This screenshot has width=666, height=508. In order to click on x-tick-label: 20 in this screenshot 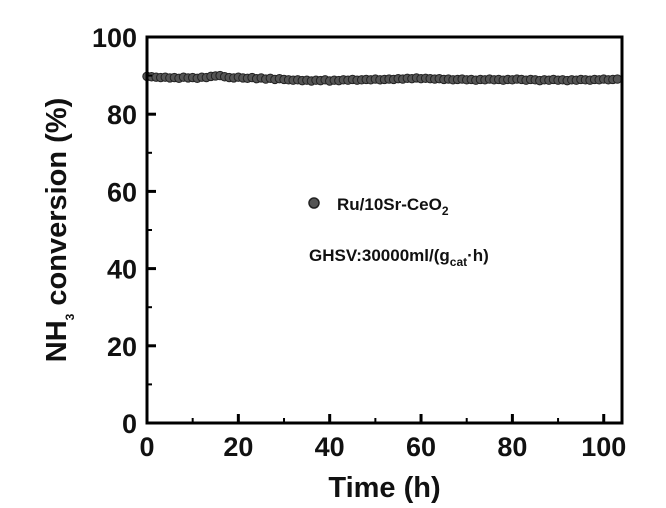, I will do `click(238, 447)`.